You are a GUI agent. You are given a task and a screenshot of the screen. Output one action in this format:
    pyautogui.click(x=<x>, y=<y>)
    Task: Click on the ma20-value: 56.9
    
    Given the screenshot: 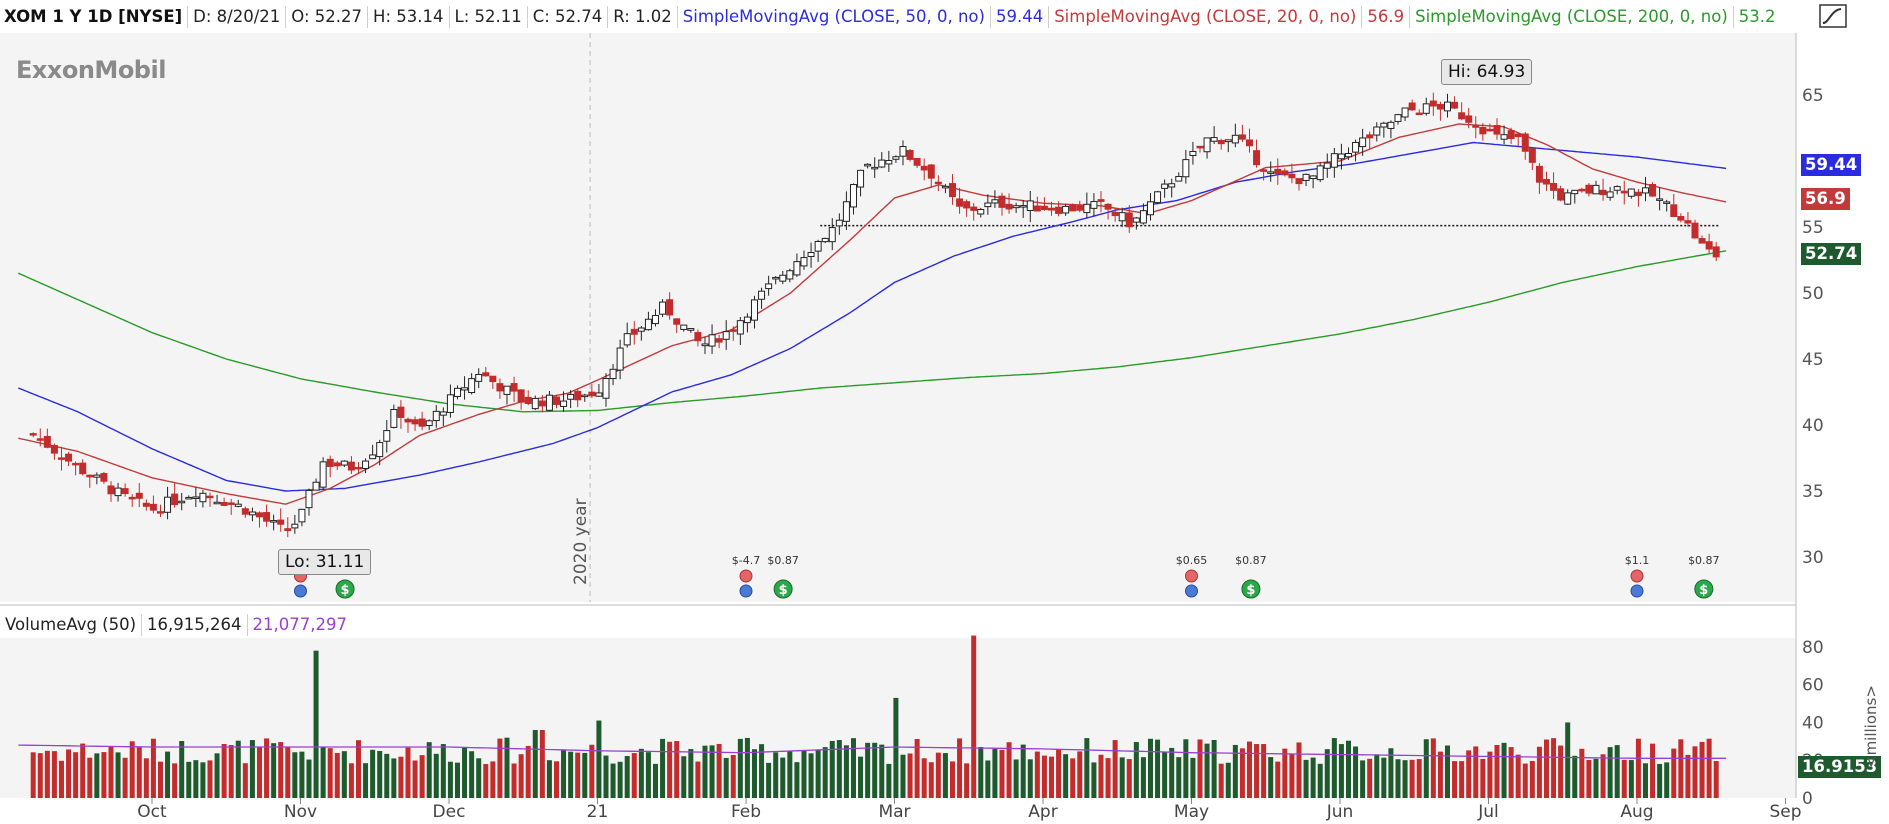 What is the action you would take?
    pyautogui.click(x=1386, y=16)
    